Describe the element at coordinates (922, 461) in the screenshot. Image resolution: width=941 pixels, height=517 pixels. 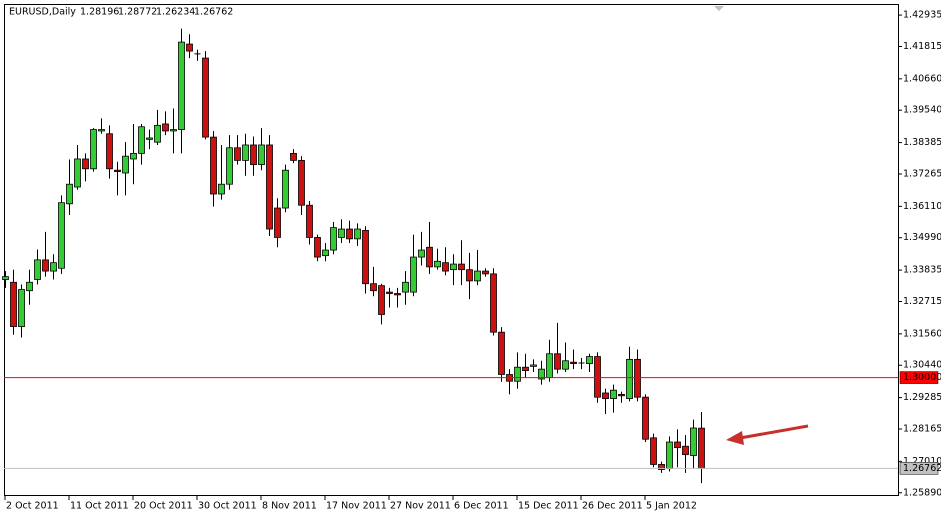
I see `y-tick-label: 1.27010` at that location.